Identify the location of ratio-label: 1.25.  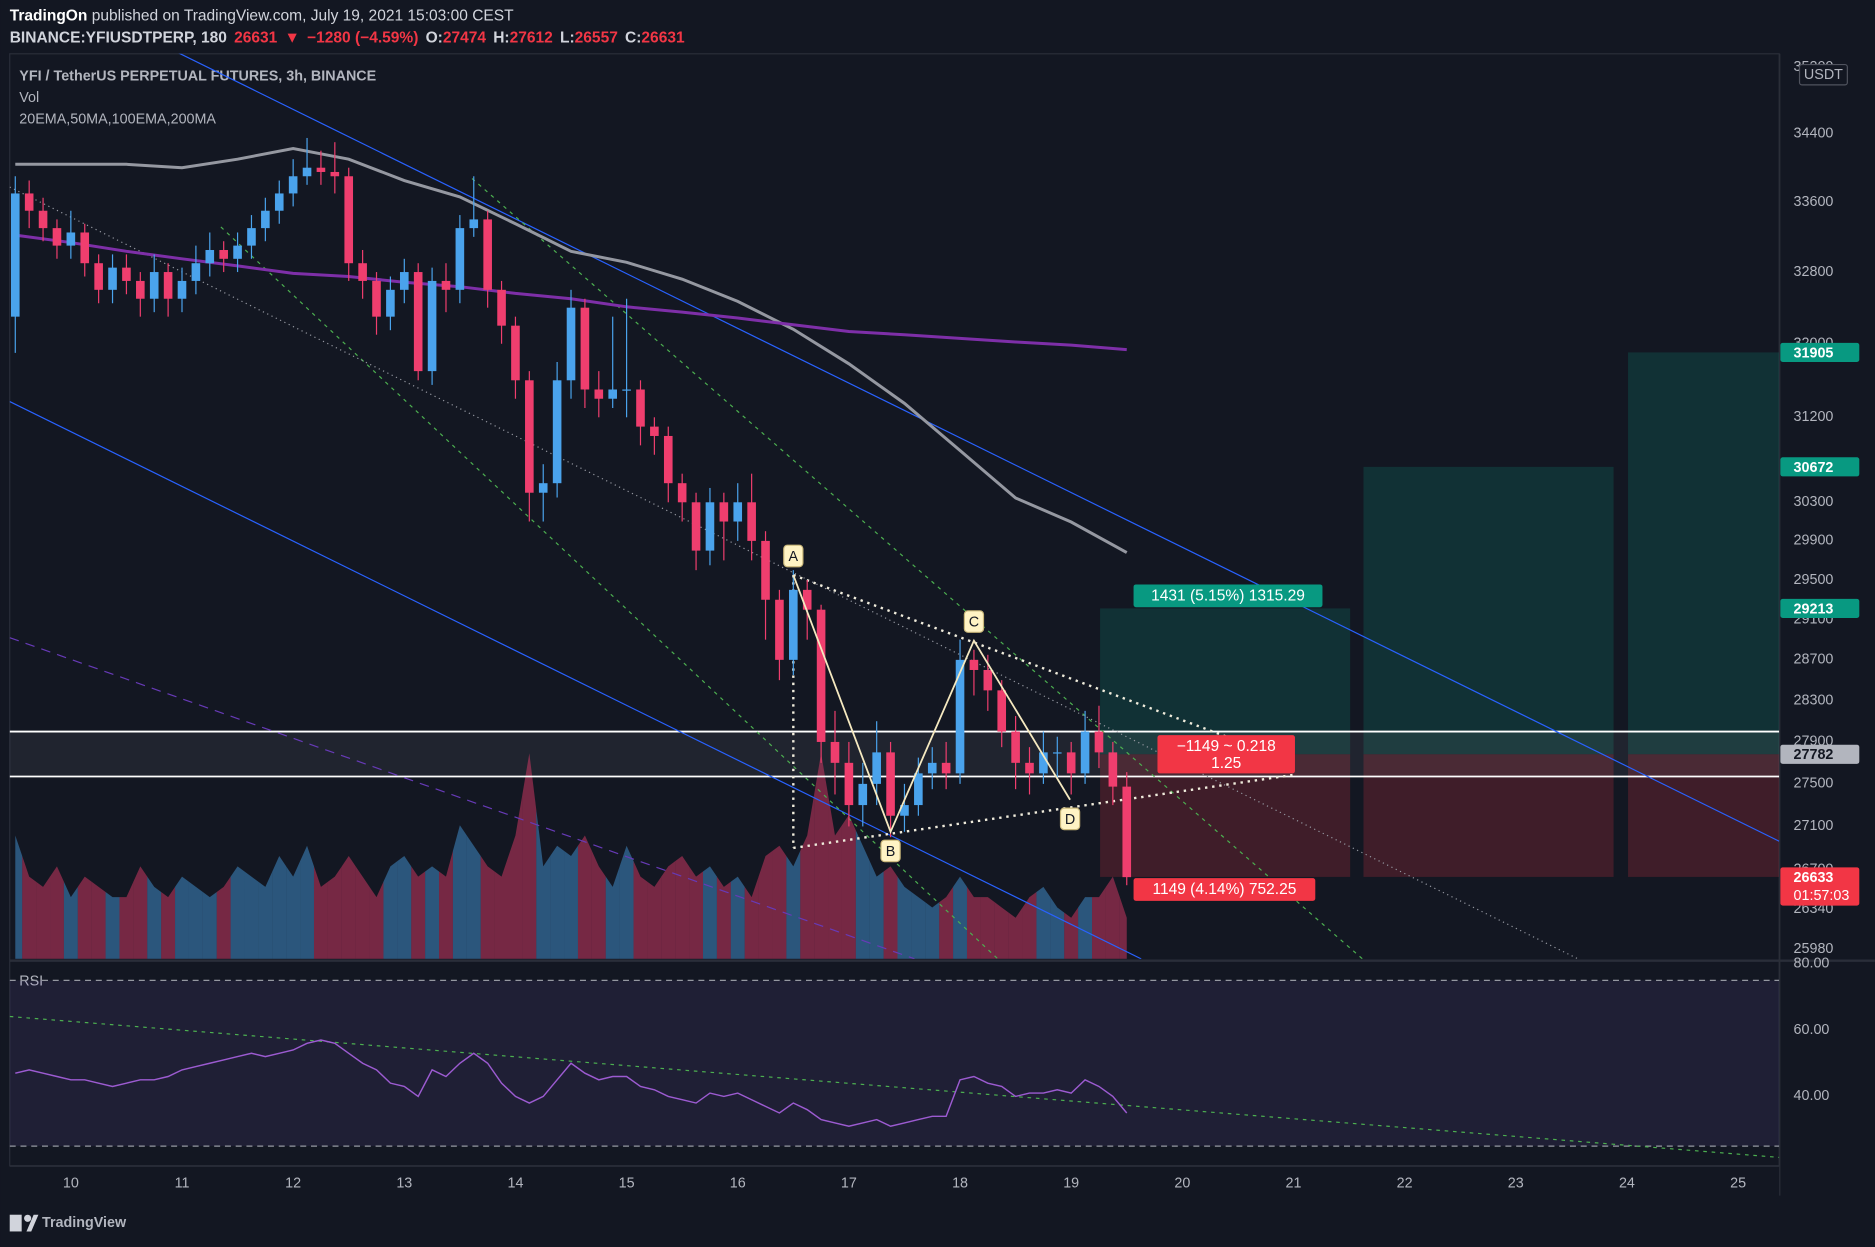
(1226, 763).